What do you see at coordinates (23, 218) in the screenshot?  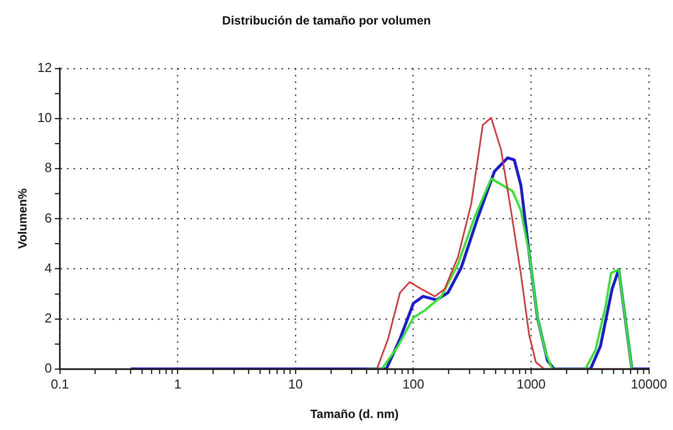 I see `y-axis-title: Volumen%` at bounding box center [23, 218].